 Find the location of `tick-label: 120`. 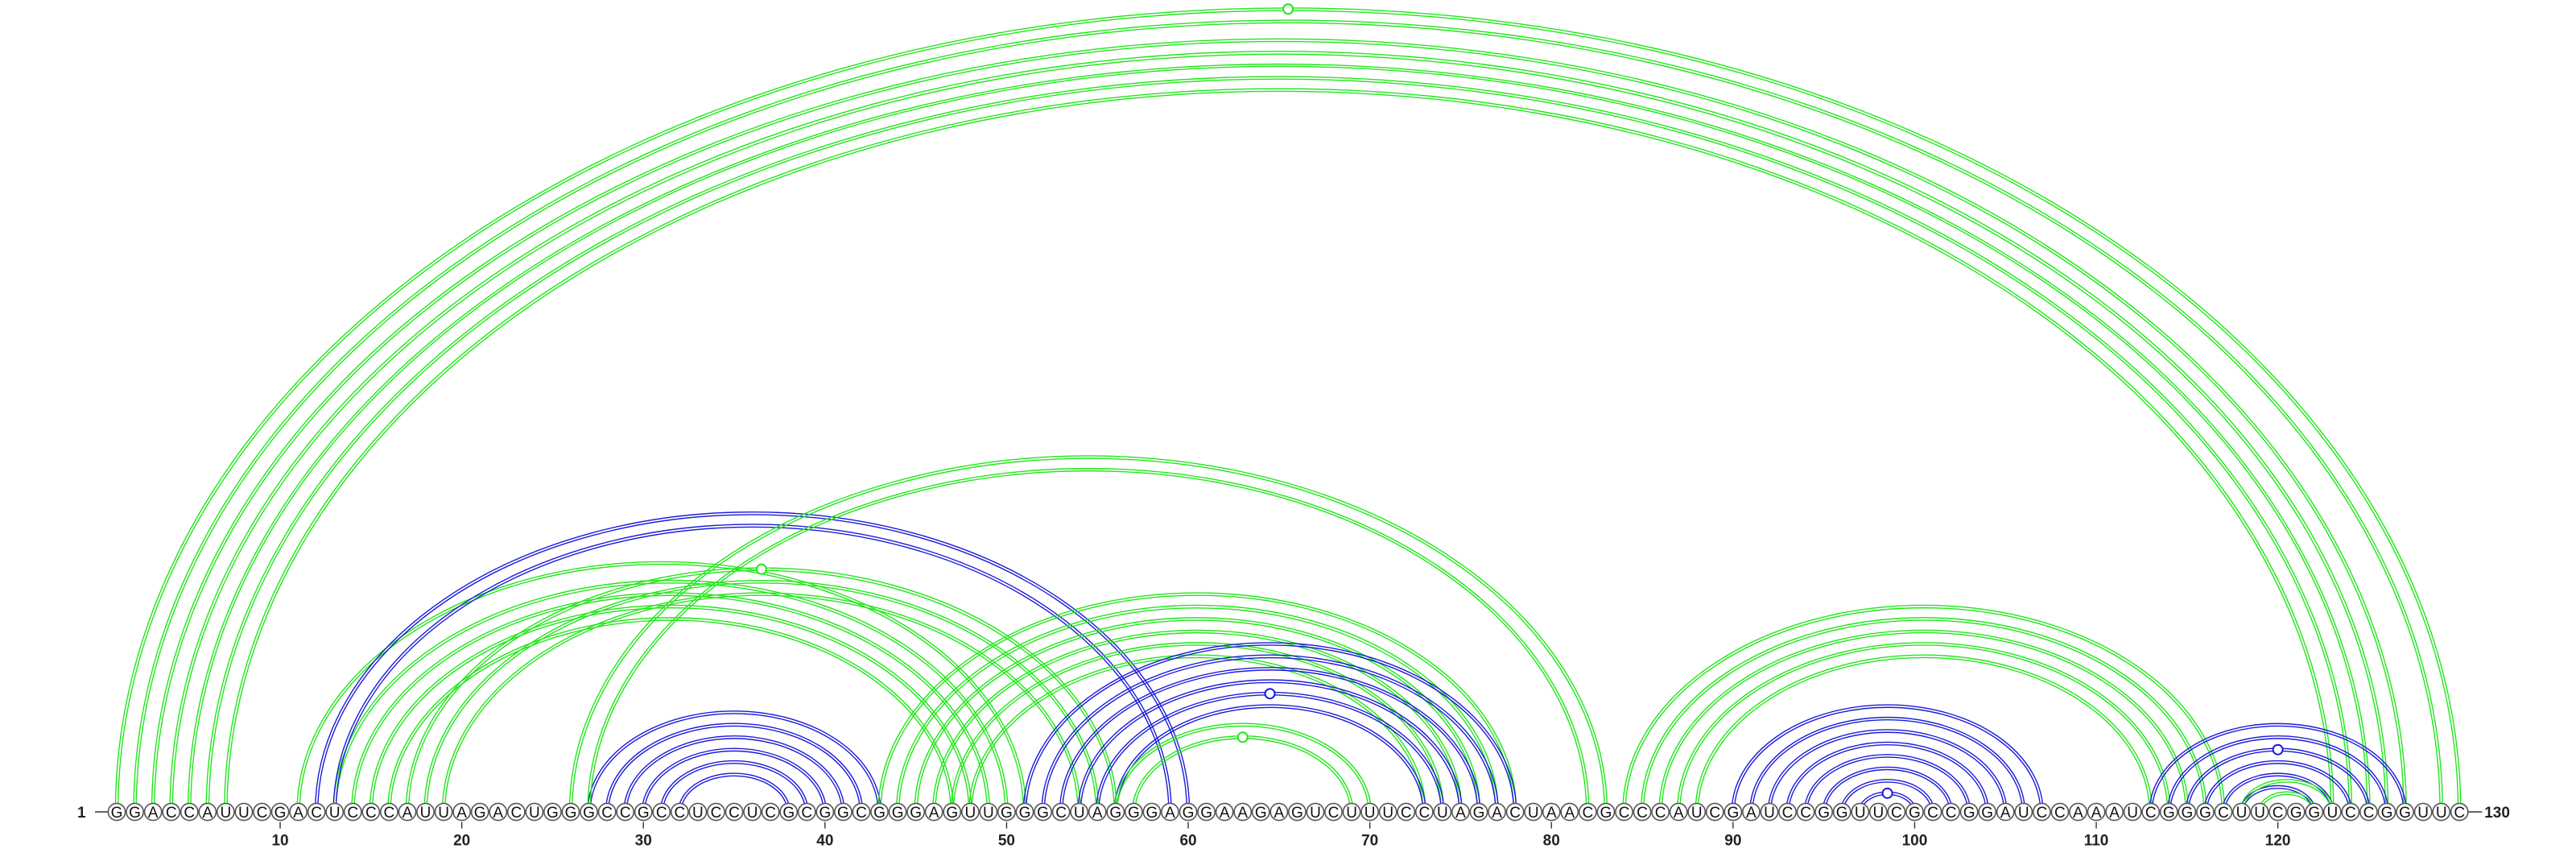

tick-label: 120 is located at coordinates (2278, 841).